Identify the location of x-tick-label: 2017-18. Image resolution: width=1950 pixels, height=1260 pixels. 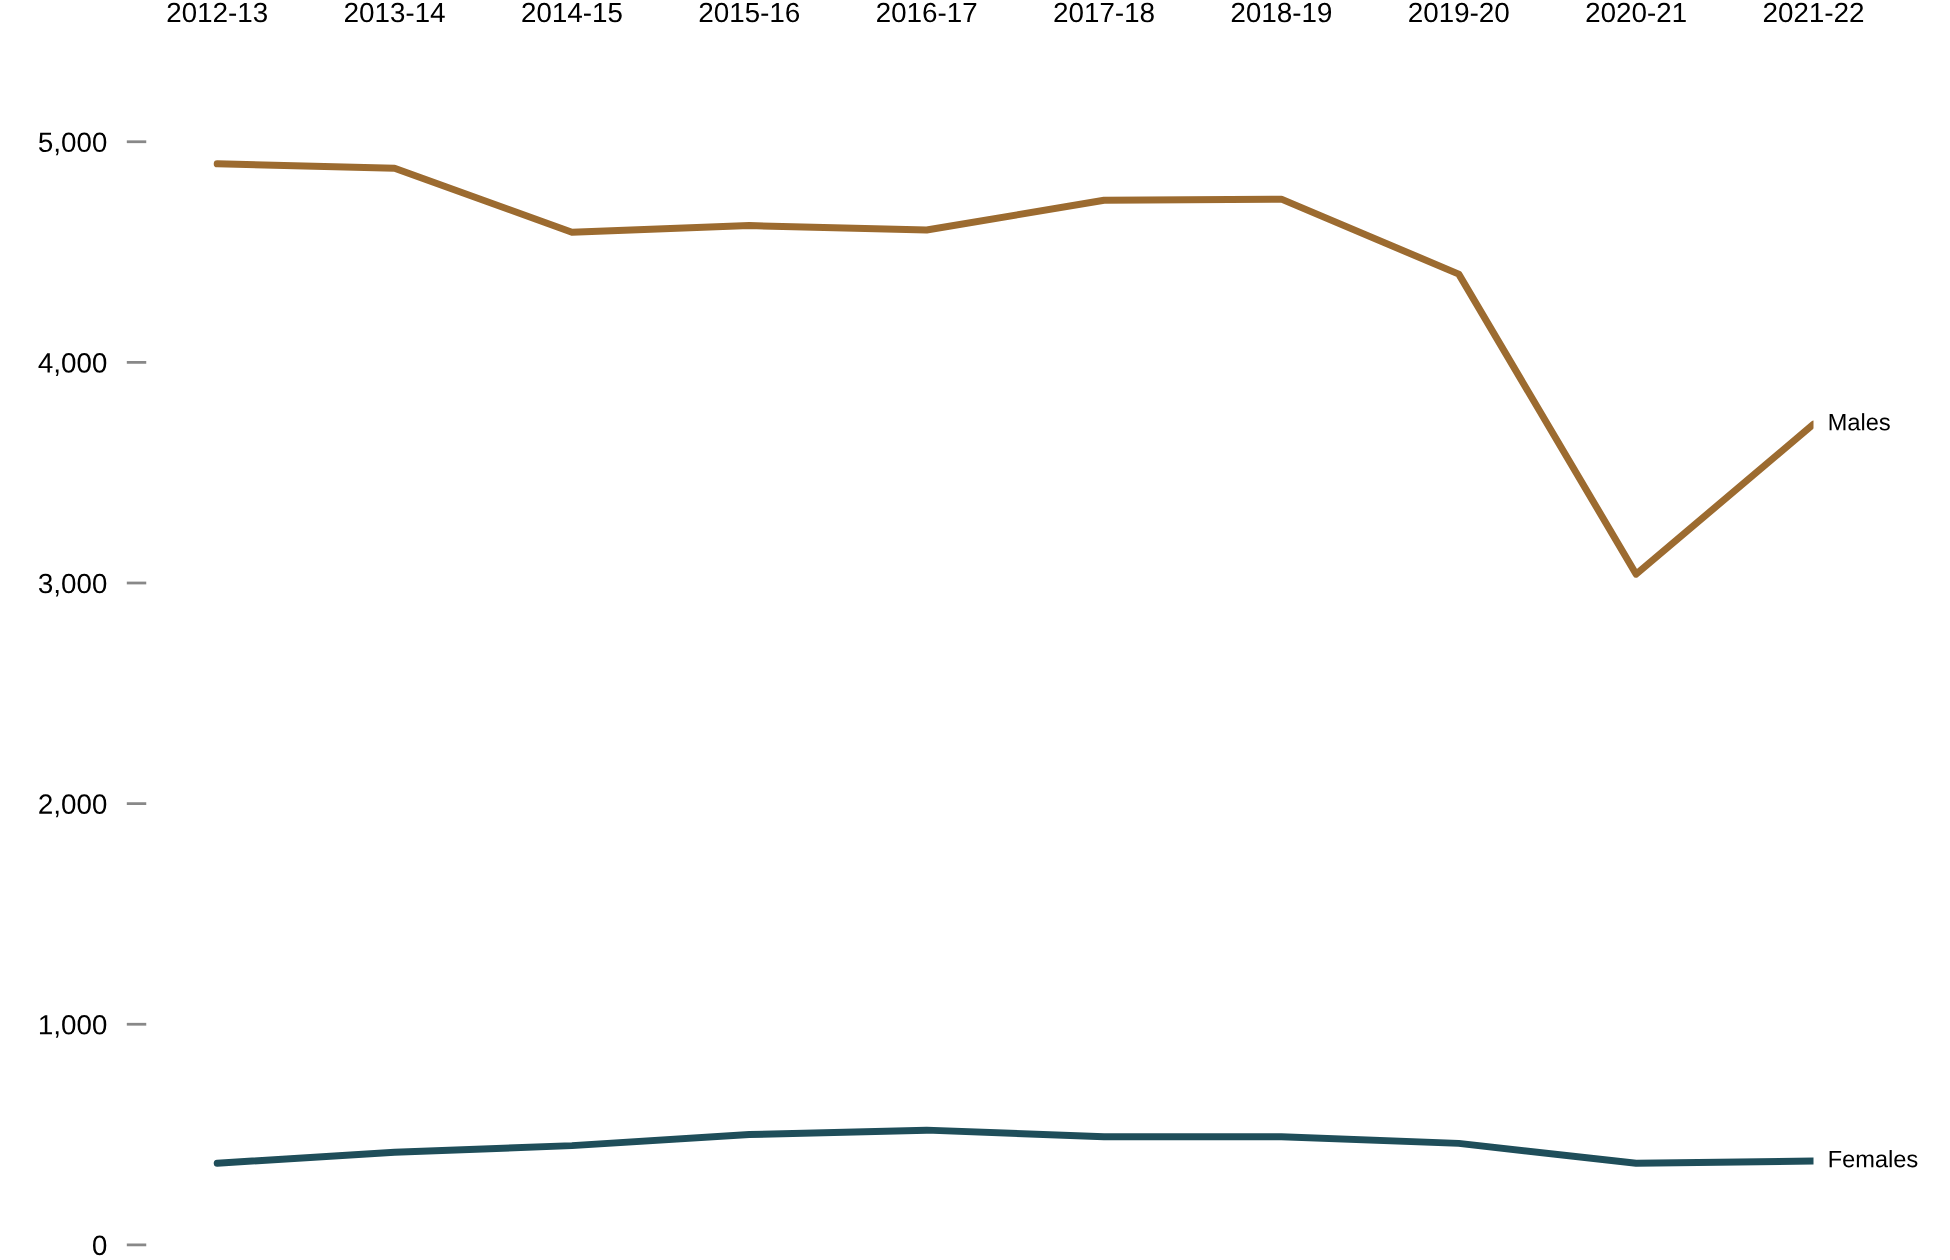
(1104, 12).